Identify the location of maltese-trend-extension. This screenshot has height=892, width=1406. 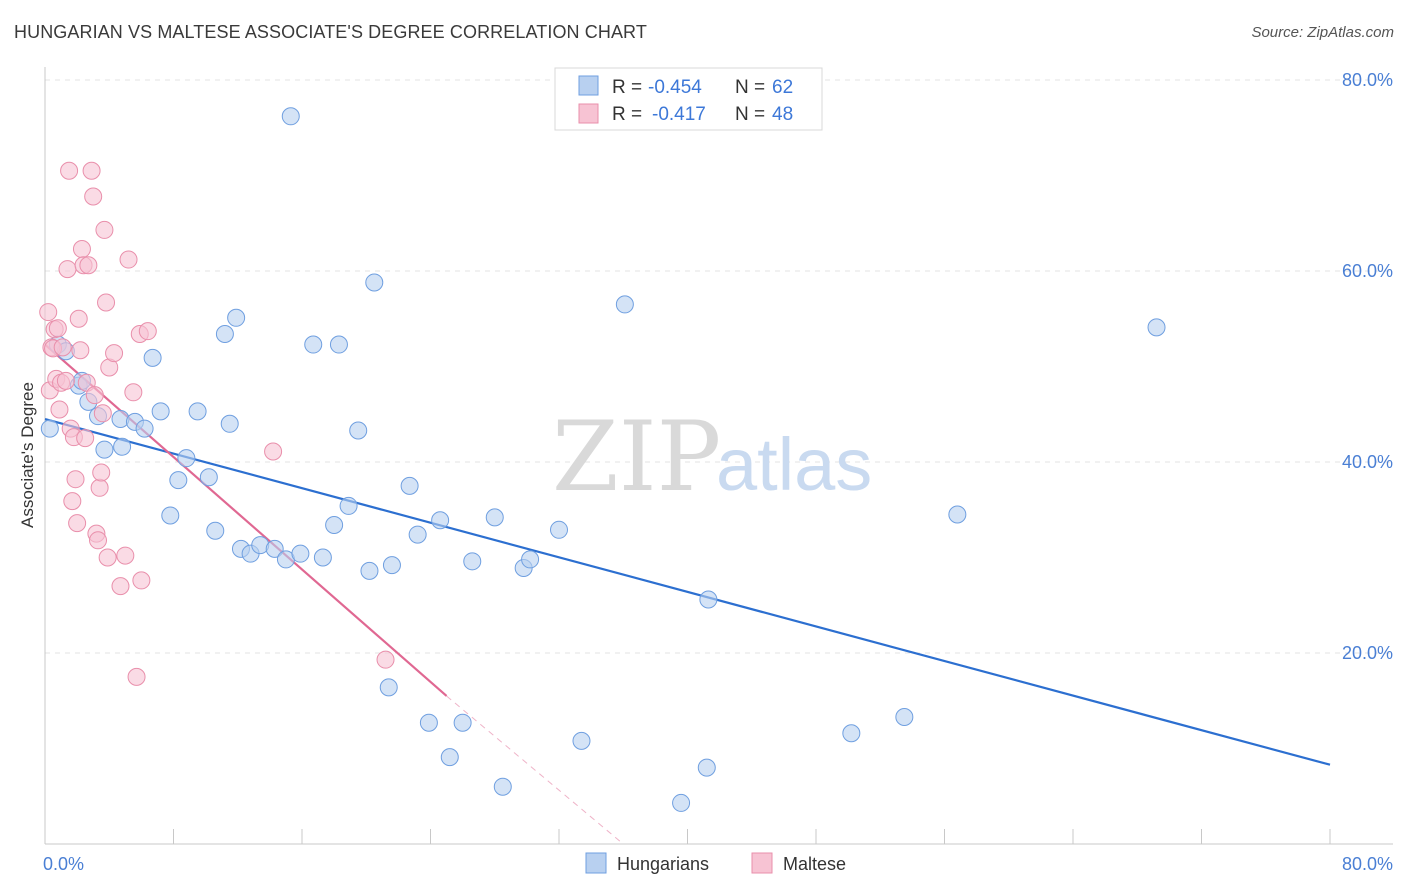
(535, 770).